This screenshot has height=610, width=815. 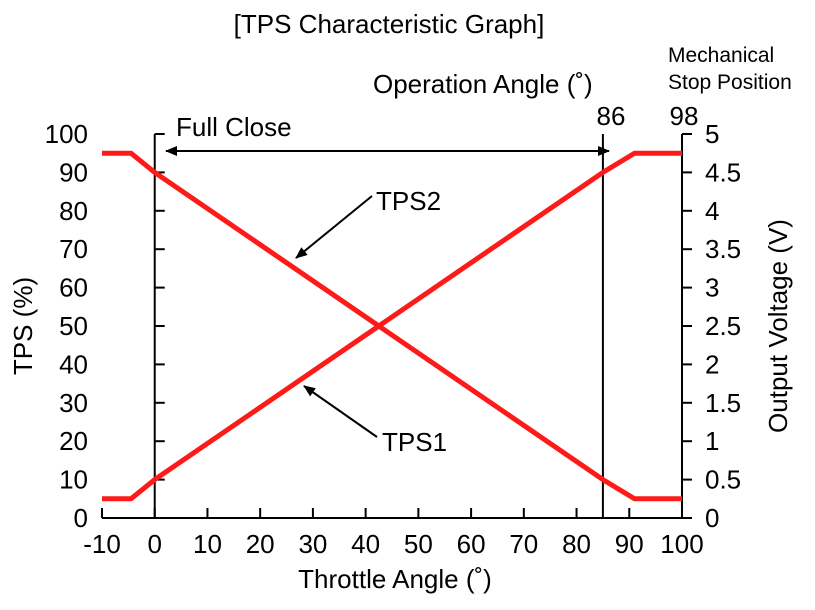 I want to click on y2-tick-label: 2.5, so click(x=723, y=326).